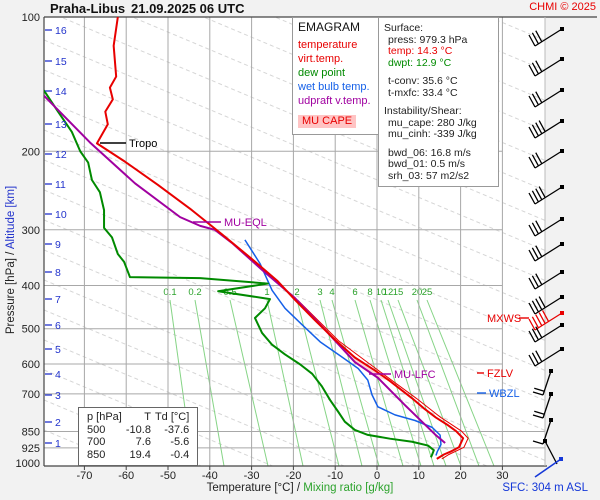  Describe the element at coordinates (429, 152) in the screenshot. I see `info-line-9: bwd_06: 16.8 m/s` at that location.